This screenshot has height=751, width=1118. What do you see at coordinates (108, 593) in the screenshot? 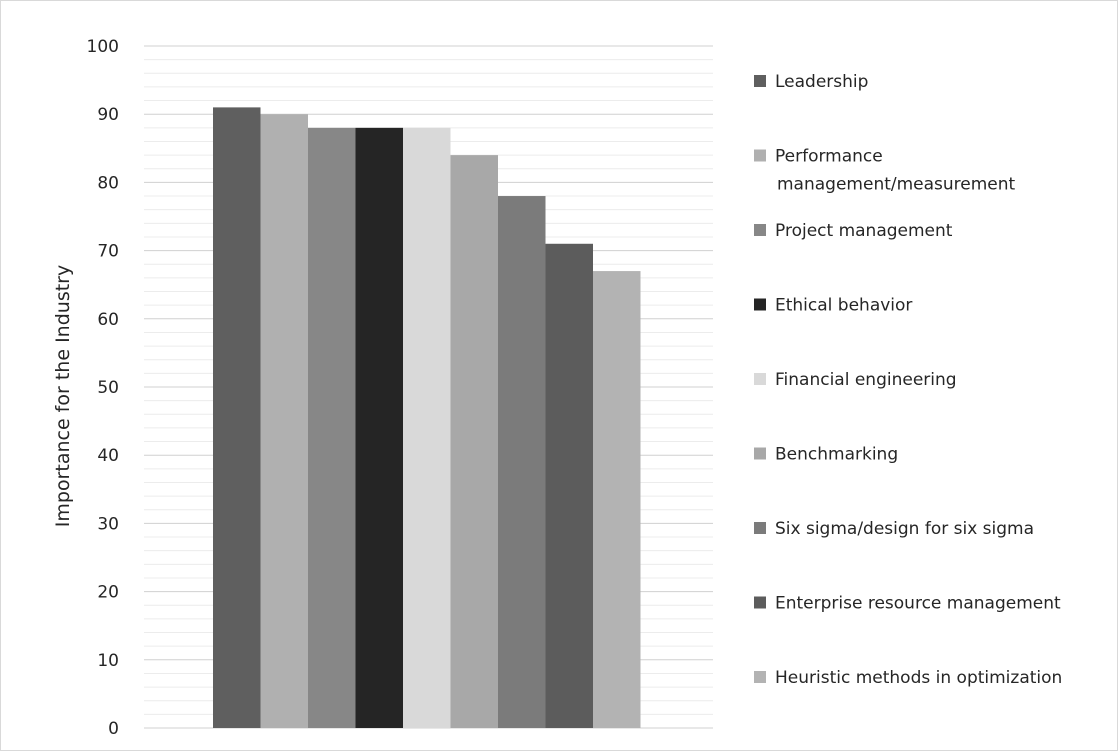
I see `y-tick-label: 20` at bounding box center [108, 593].